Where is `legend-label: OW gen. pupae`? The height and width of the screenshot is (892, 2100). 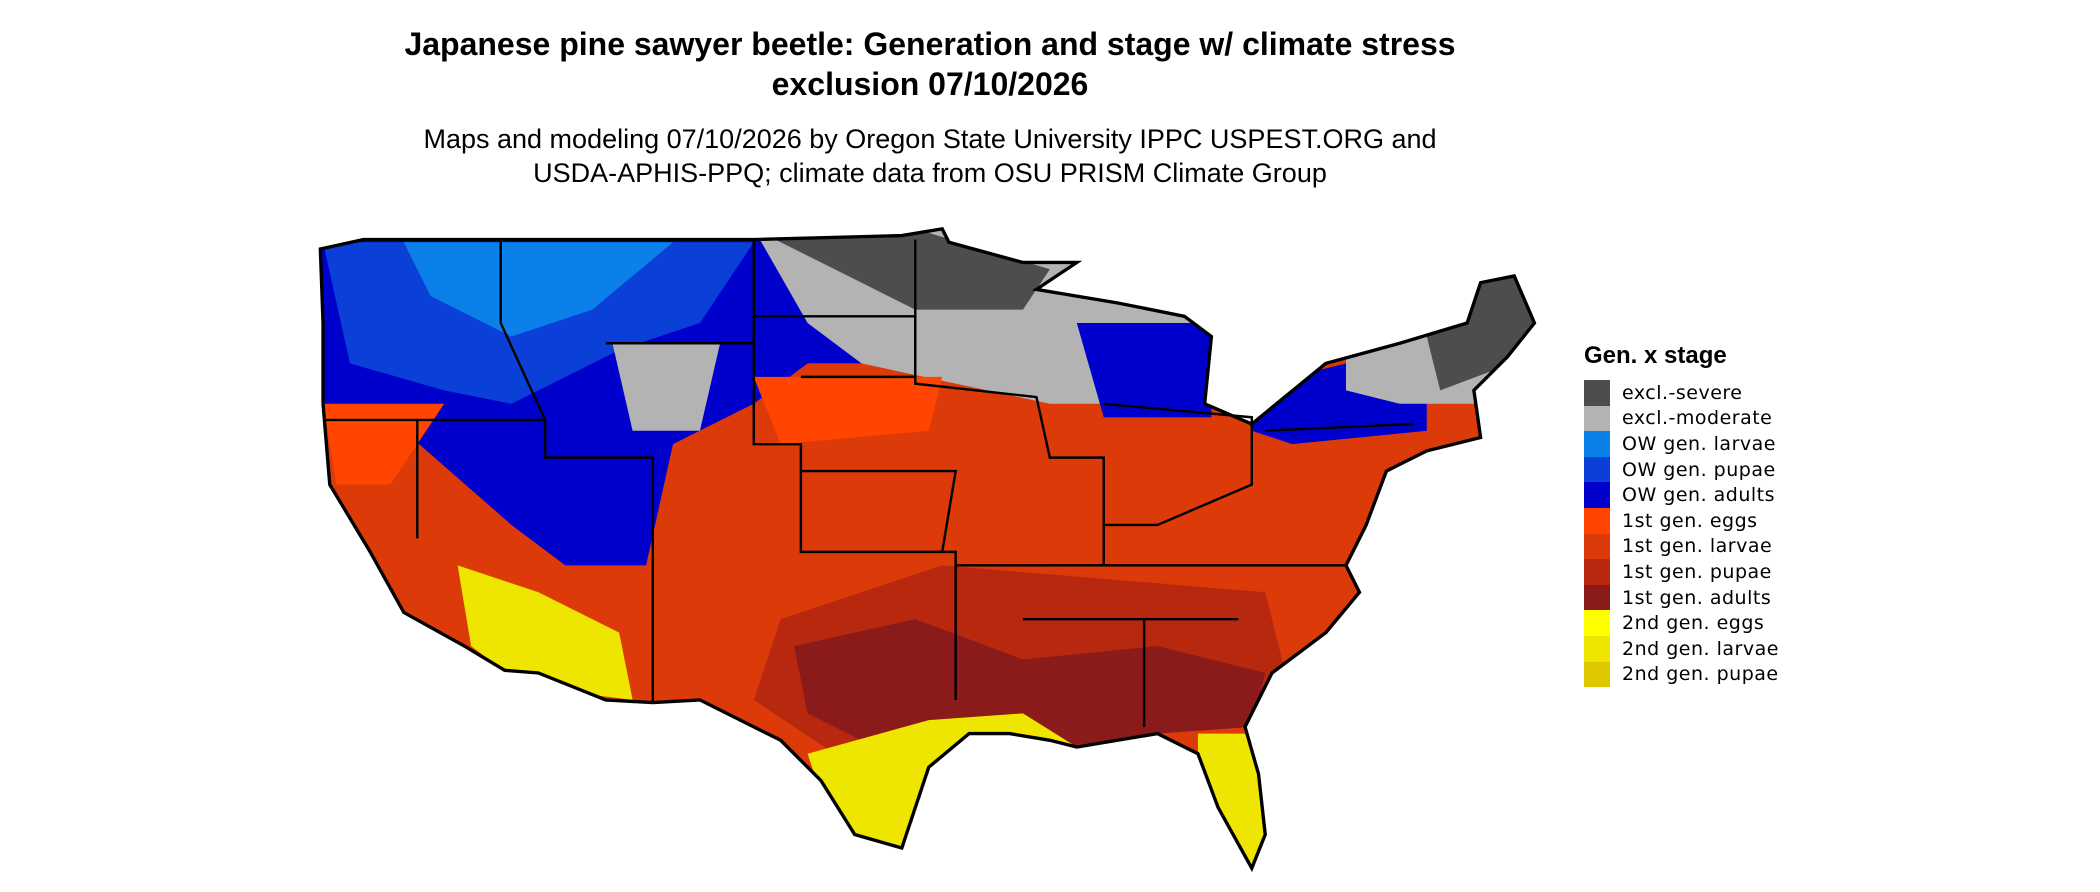 legend-label: OW gen. pupae is located at coordinates (1699, 469).